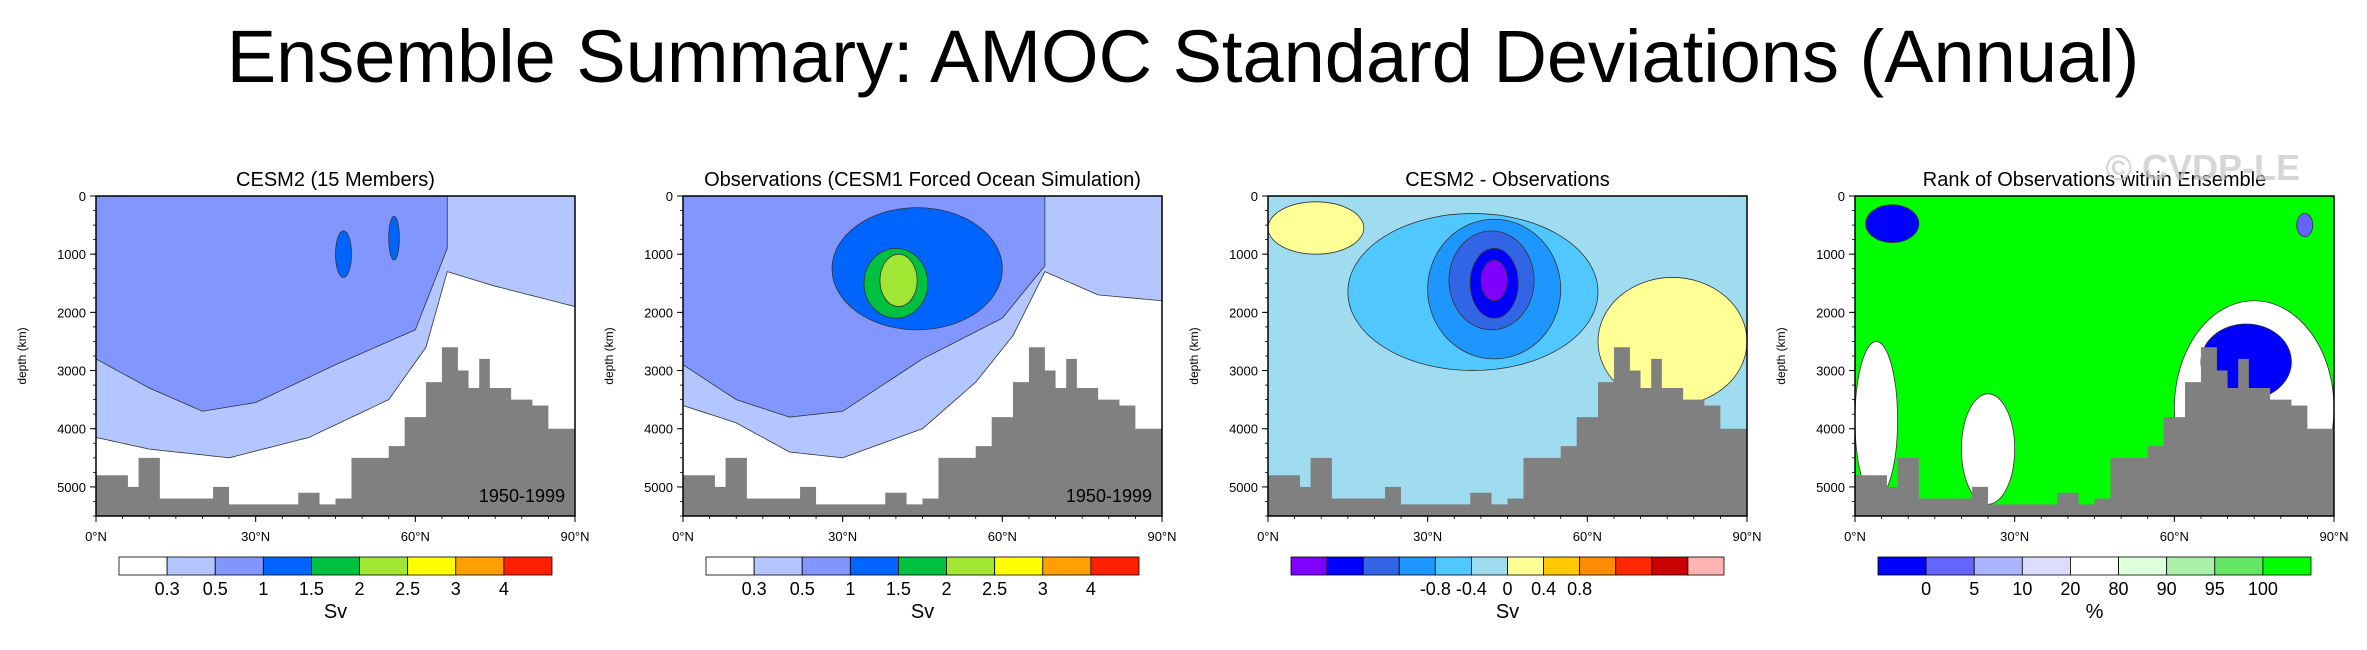  I want to click on colorbar-tick-label: 0.8, so click(1579, 589).